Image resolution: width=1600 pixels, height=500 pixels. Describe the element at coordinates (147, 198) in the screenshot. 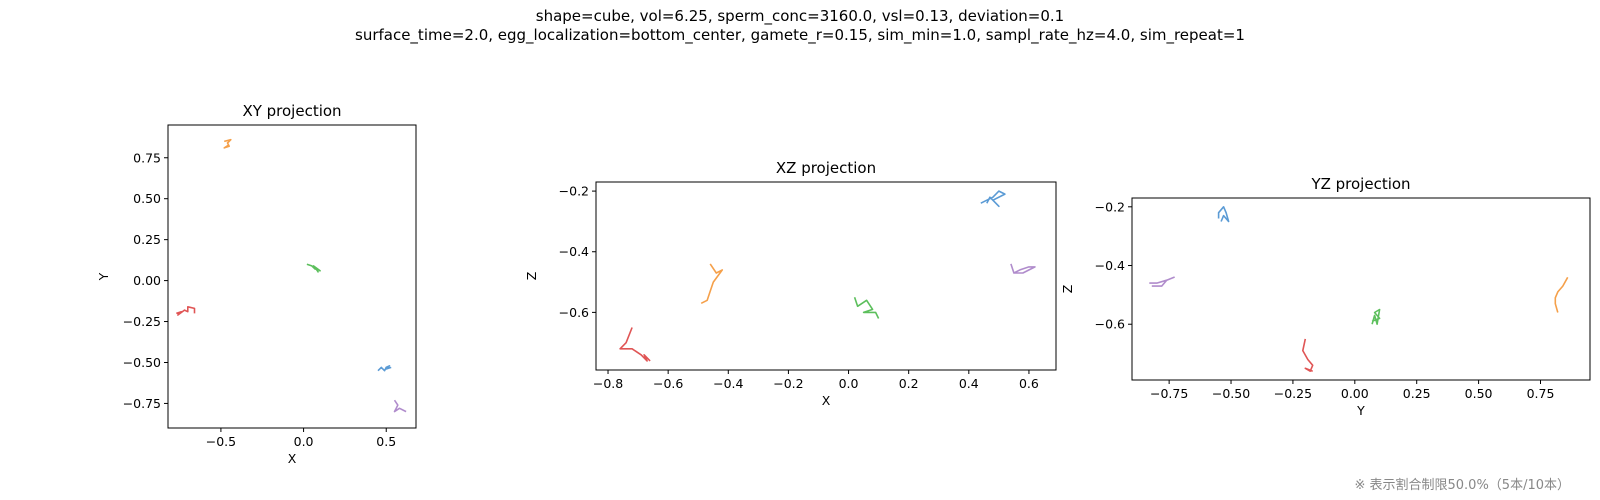

I see `subplot-1-y-tick-label: 0.50` at that location.